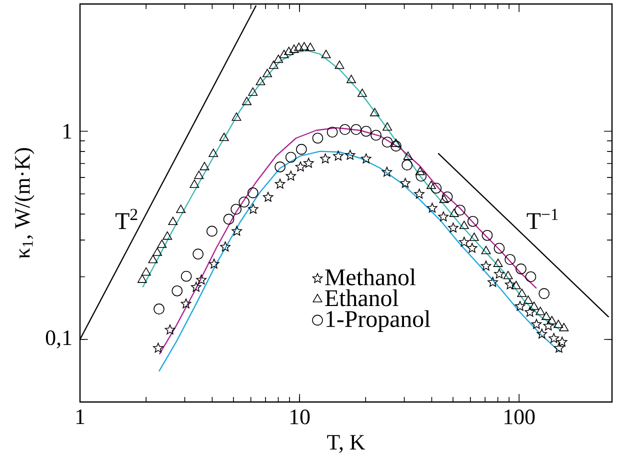 Image resolution: width=631 pixels, height=473 pixels. What do you see at coordinates (519, 416) in the screenshot?
I see `x-tick-label: 100` at bounding box center [519, 416].